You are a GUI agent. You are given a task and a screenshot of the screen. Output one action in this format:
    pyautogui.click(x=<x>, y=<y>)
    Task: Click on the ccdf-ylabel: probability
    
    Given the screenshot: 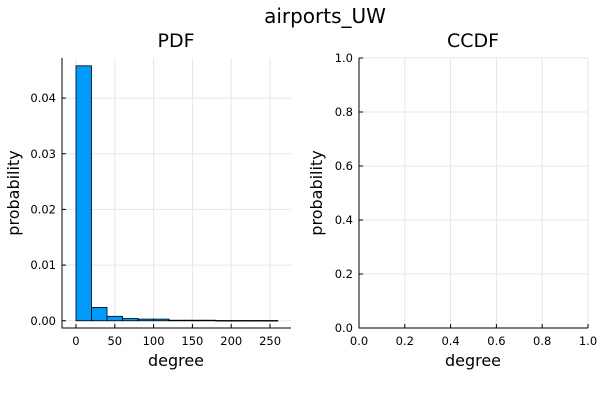 What is the action you would take?
    pyautogui.click(x=316, y=192)
    